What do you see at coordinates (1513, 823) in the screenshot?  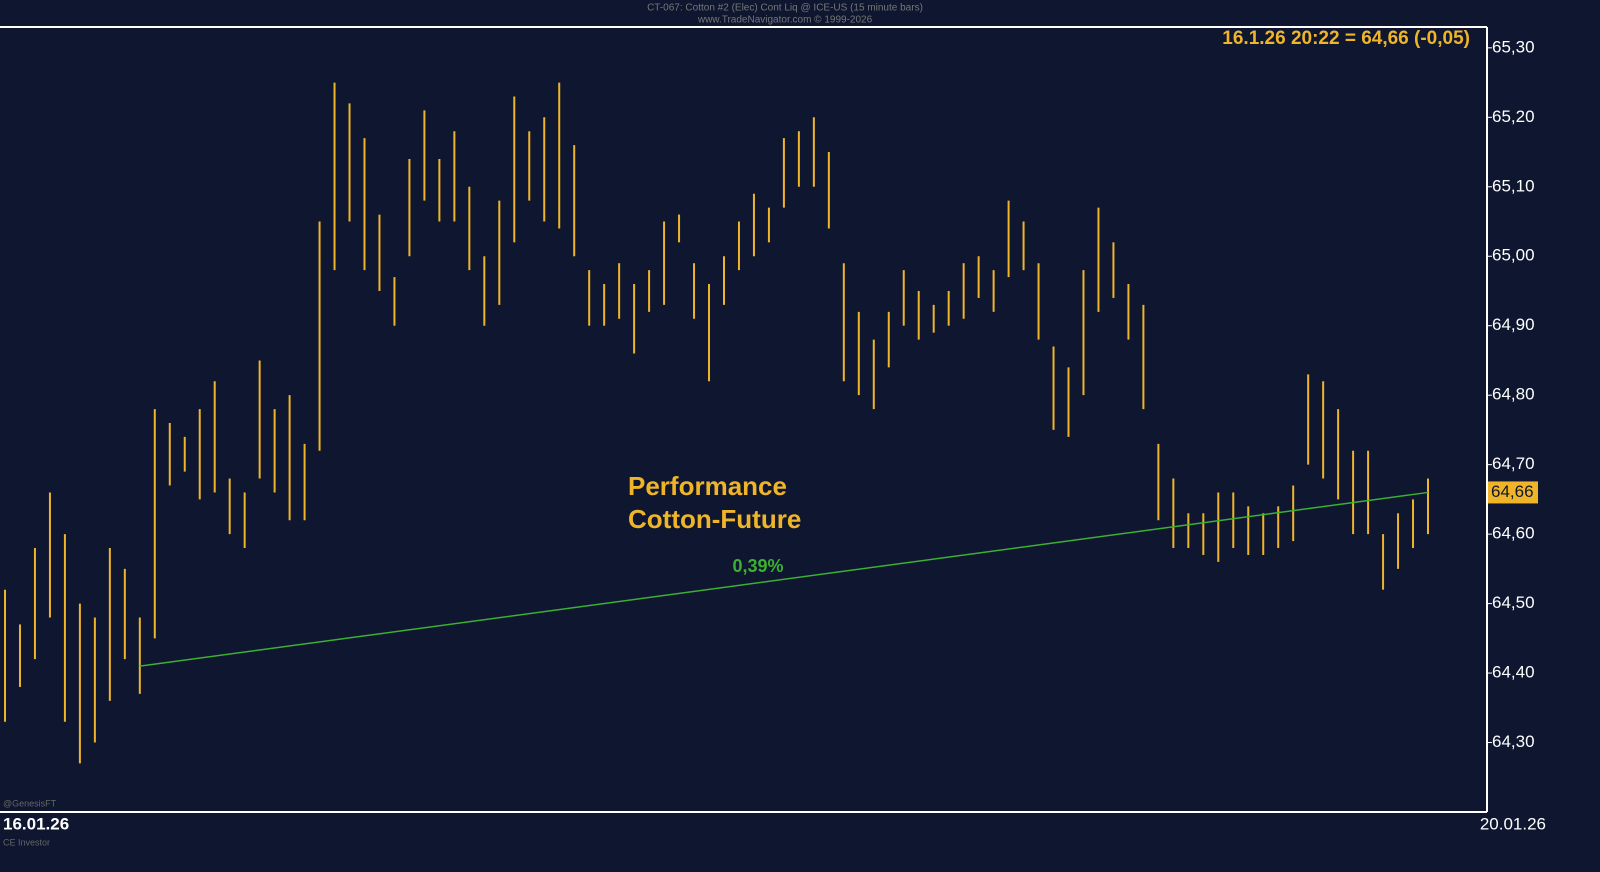 I see `x-tick-label: 20.01.26` at bounding box center [1513, 823].